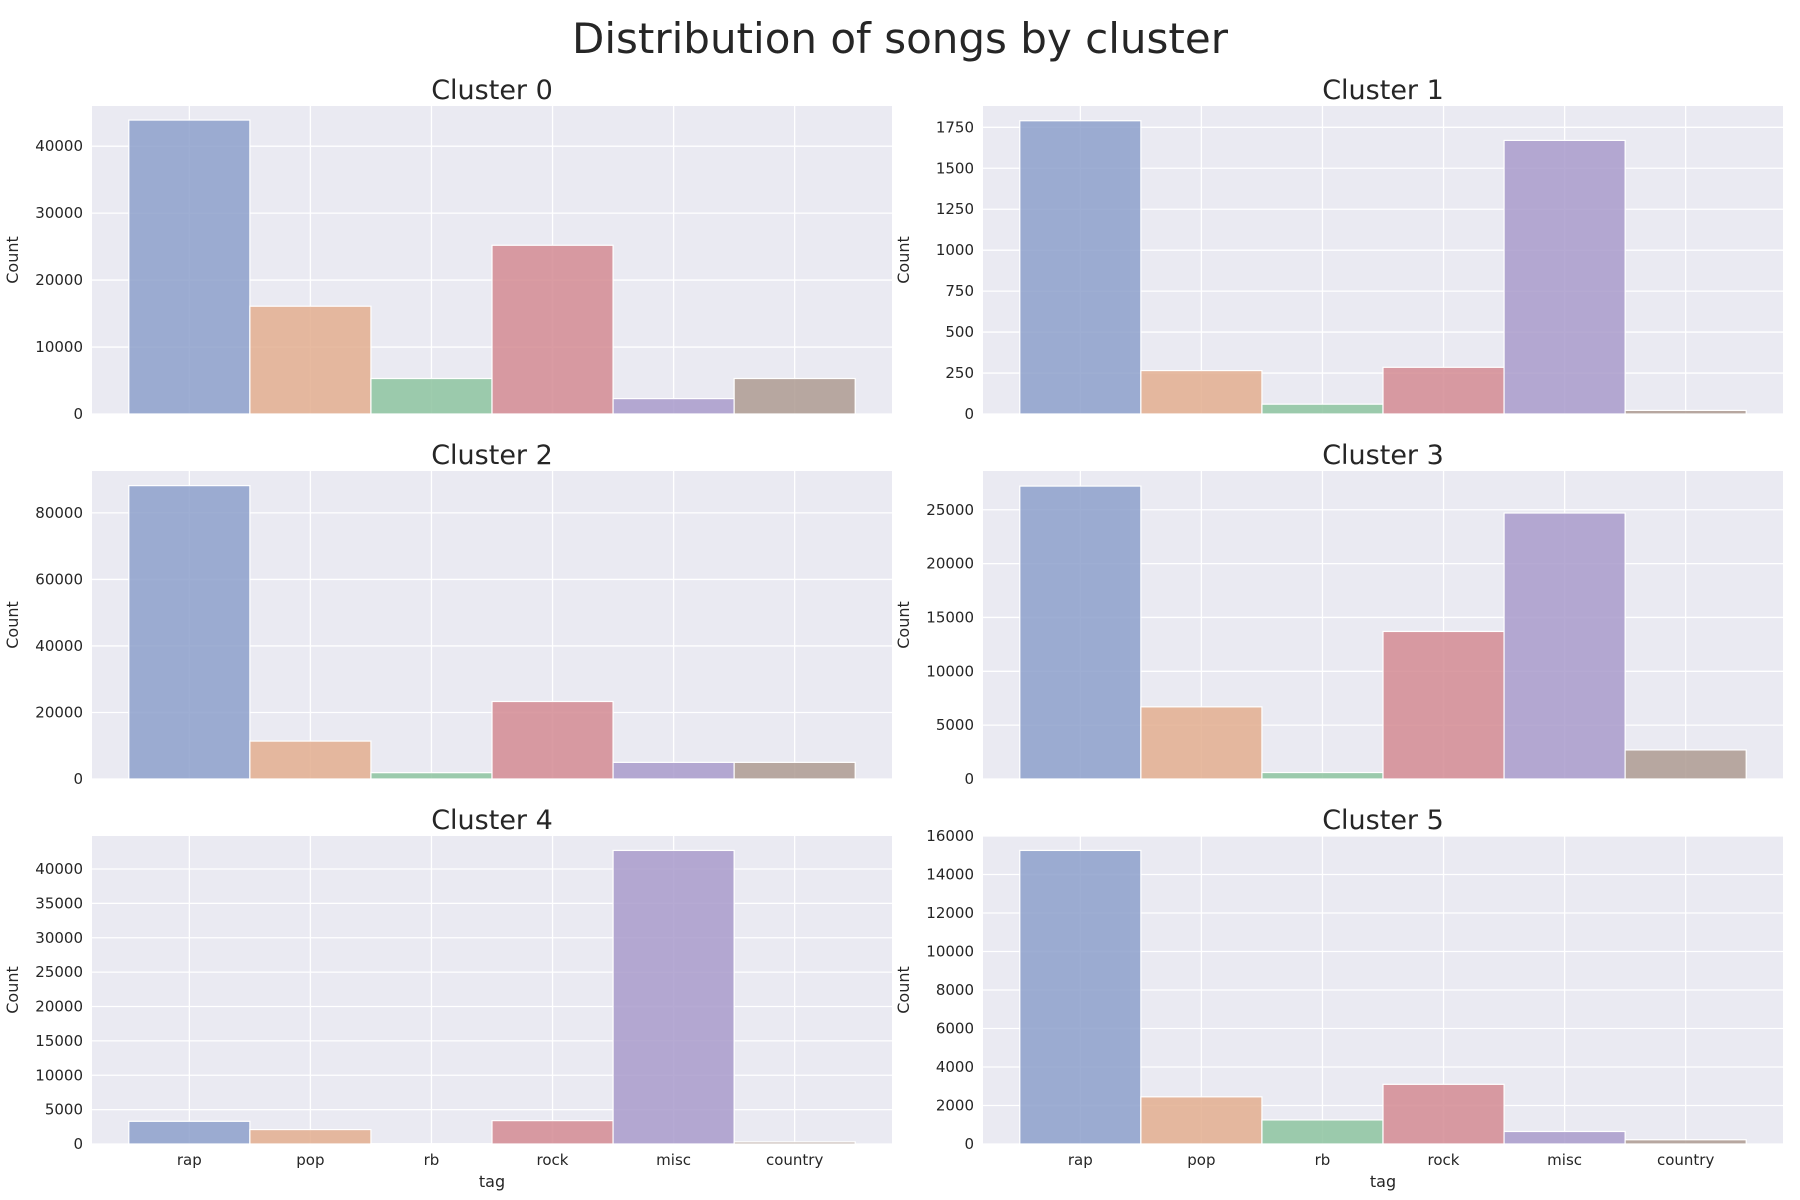 The width and height of the screenshot is (1800, 1200). Describe the element at coordinates (59, 579) in the screenshot. I see `y-tick-label: 60000` at that location.